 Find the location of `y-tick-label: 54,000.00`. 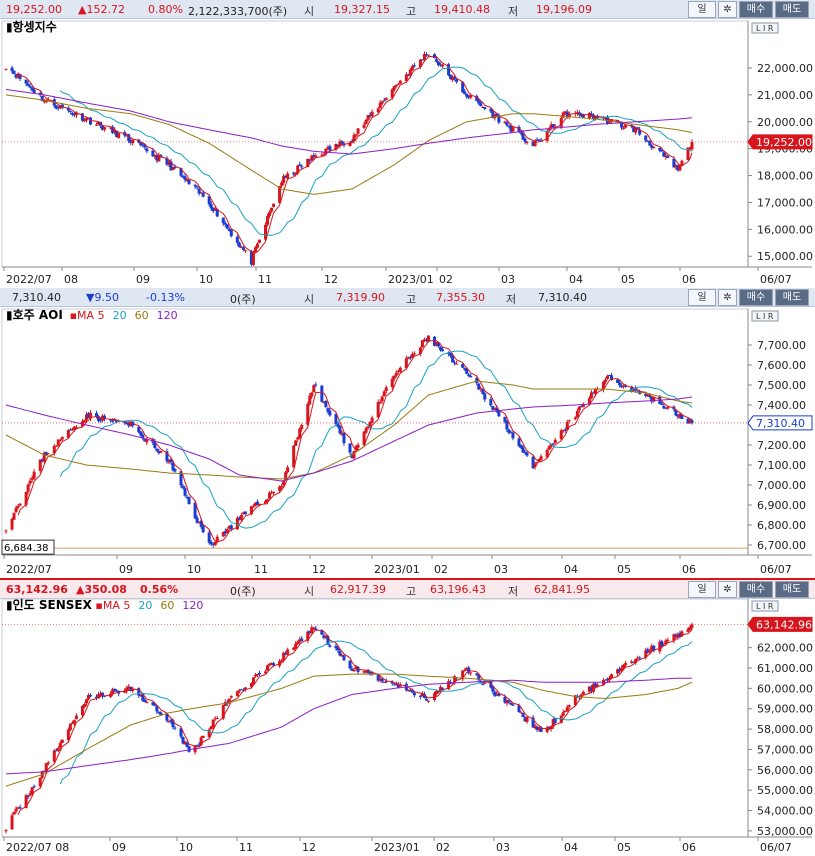

y-tick-label: 54,000.00 is located at coordinates (785, 811).